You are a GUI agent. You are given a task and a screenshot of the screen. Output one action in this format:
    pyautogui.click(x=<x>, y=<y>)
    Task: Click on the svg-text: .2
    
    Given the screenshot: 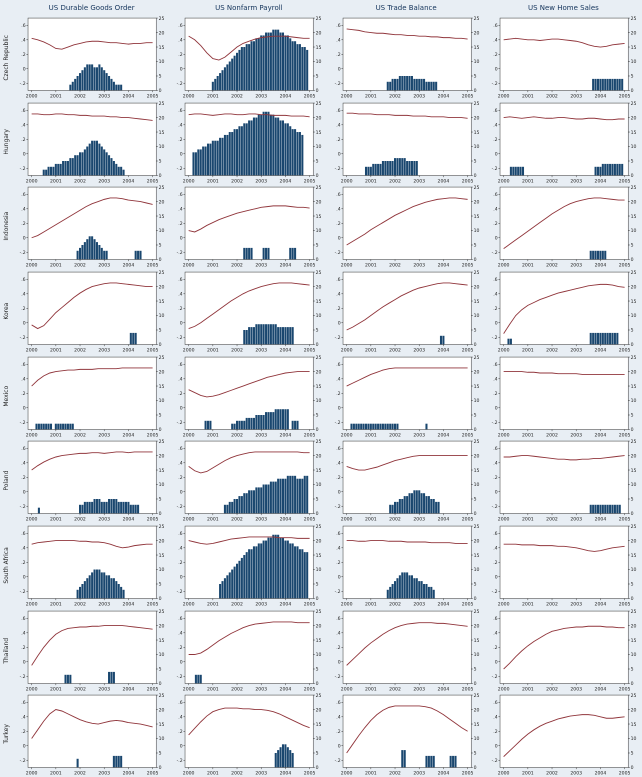 What is the action you would take?
    pyautogui.click(x=180, y=478)
    